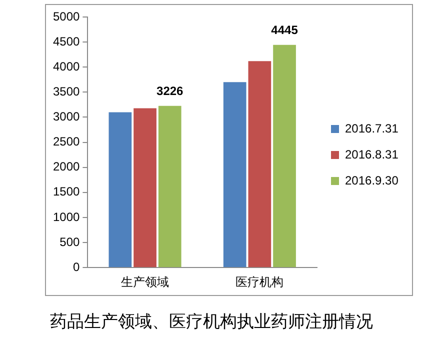 This screenshot has height=339, width=423. Describe the element at coordinates (70, 241) in the screenshot. I see `y-tick-label: 500` at that location.